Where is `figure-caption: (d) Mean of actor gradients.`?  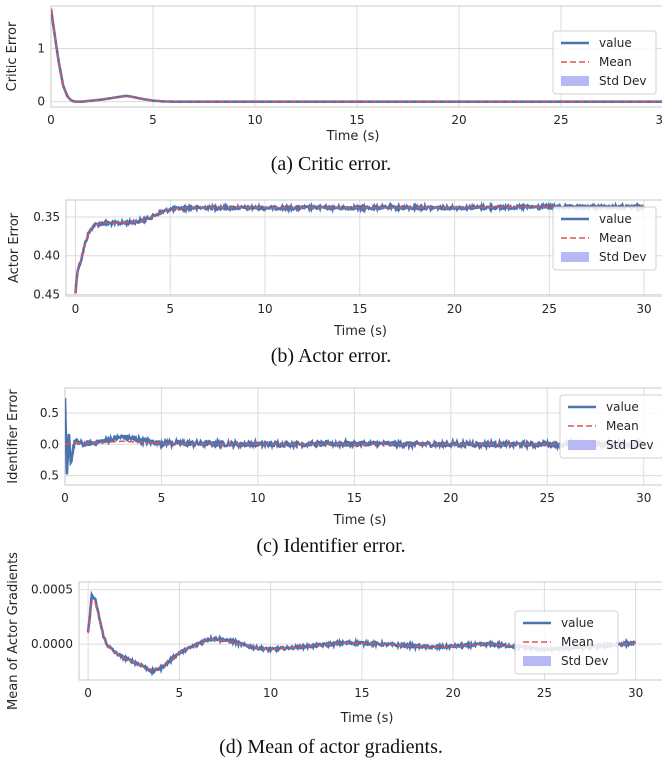 figure-caption: (d) Mean of actor gradients. is located at coordinates (331, 747).